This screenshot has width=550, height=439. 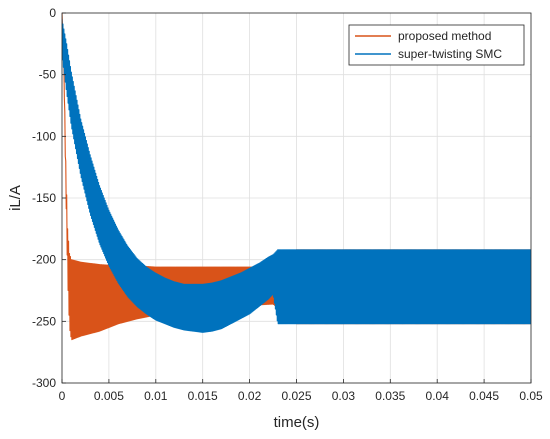 I want to click on x-tick-label: 0.045, so click(x=484, y=396).